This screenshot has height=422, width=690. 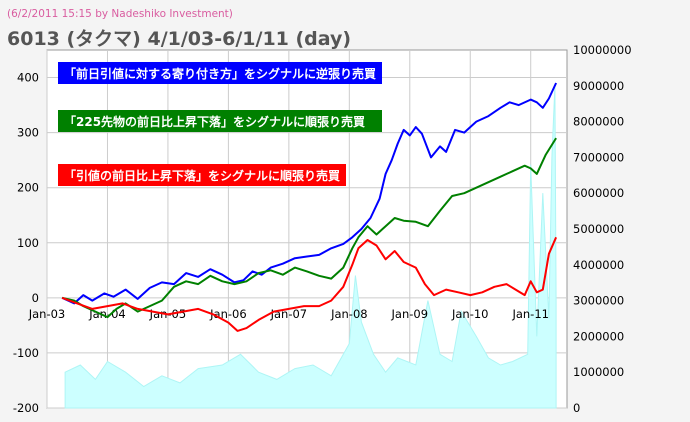 What do you see at coordinates (47, 314) in the screenshot?
I see `x-tick-label: Jan-03` at bounding box center [47, 314].